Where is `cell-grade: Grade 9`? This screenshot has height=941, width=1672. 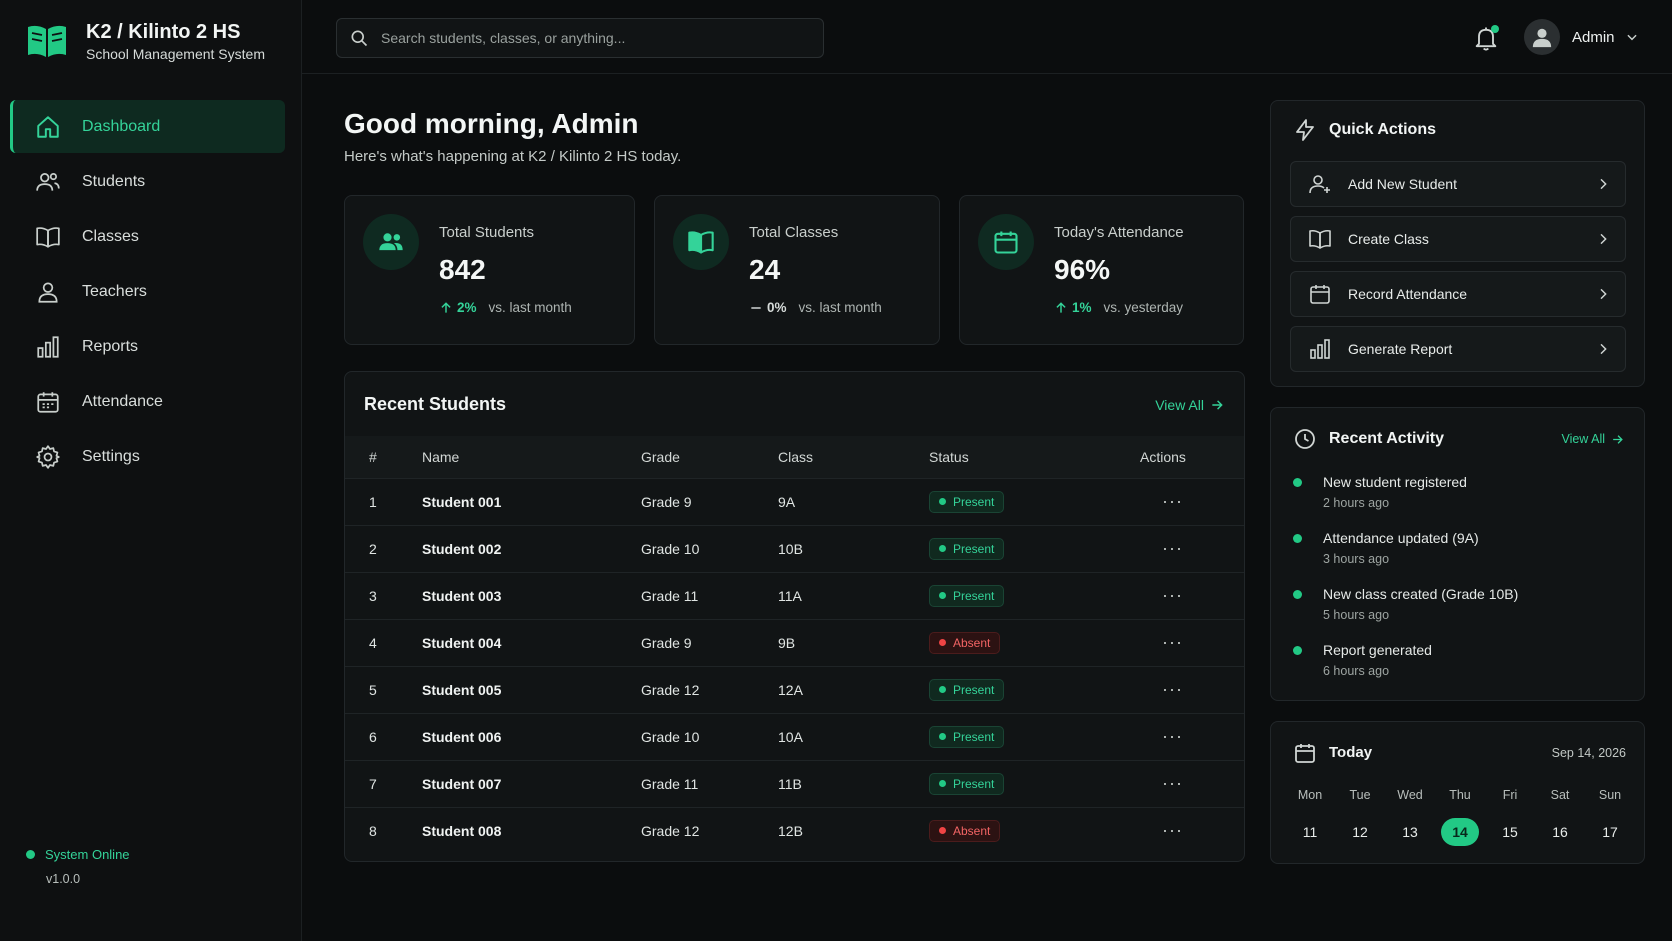 cell-grade: Grade 9 is located at coordinates (666, 642).